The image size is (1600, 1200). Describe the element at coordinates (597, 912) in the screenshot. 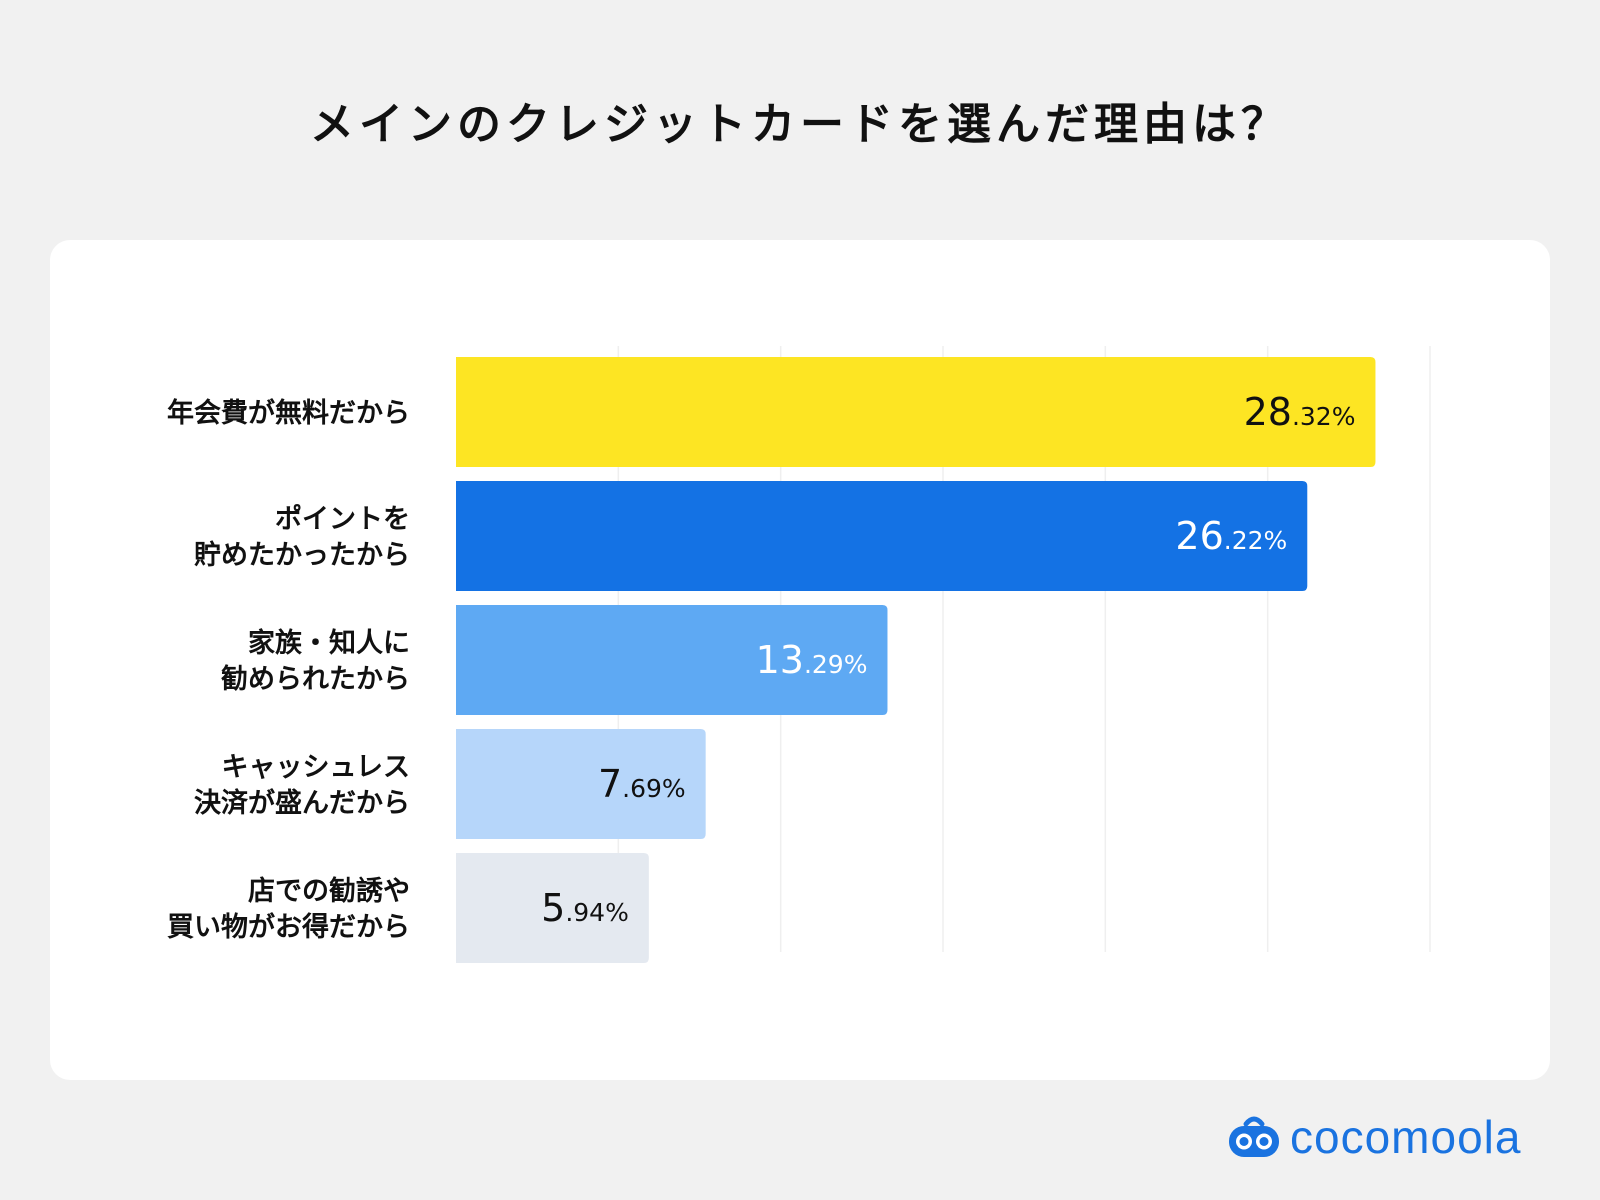

I see `value-label-decimal: .94%` at that location.